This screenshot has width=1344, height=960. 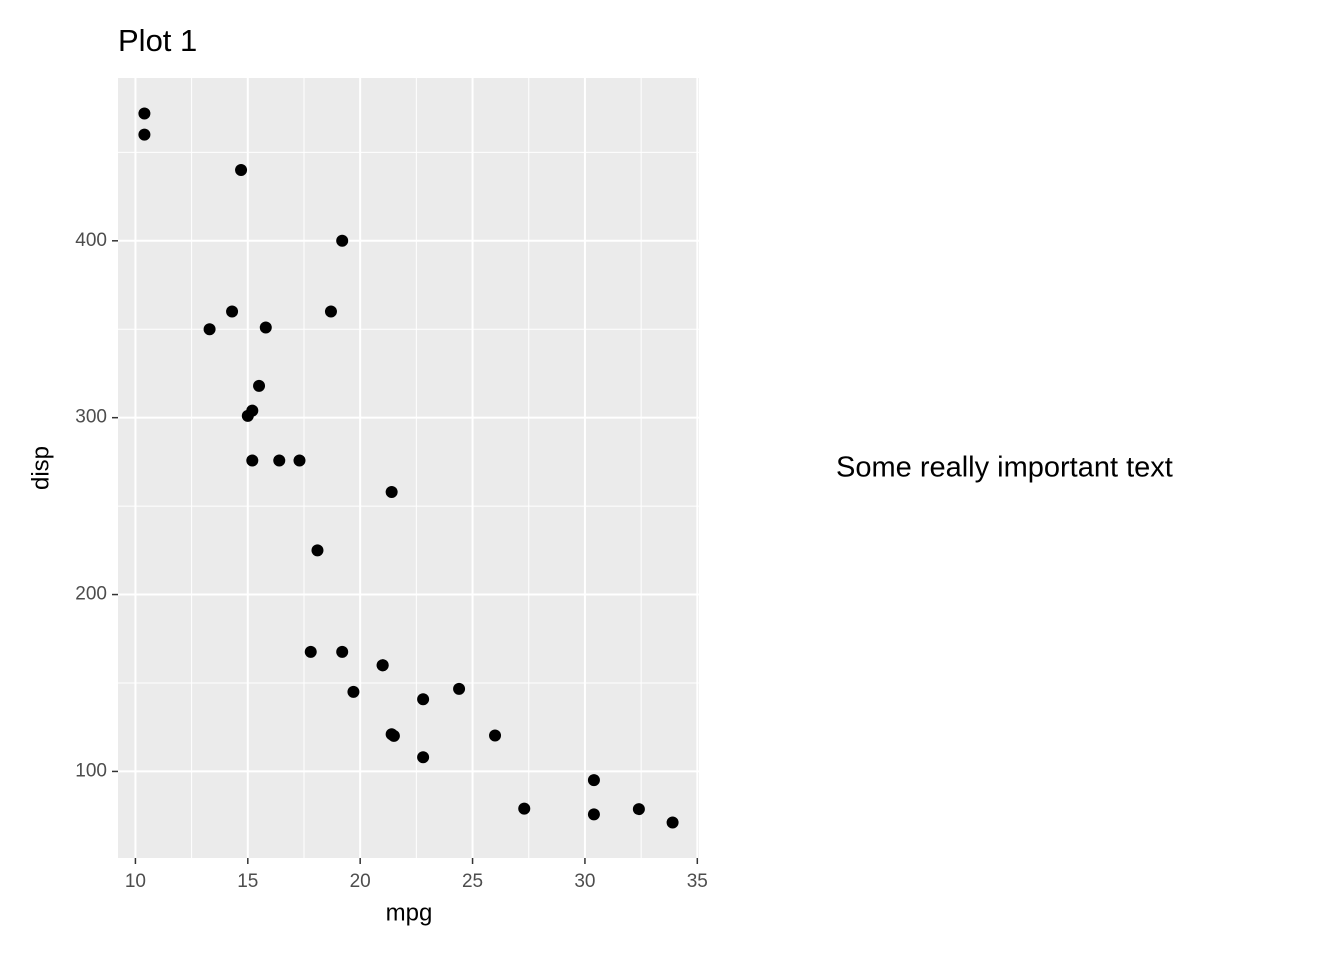 I want to click on x-tick-label: 25, so click(x=472, y=881).